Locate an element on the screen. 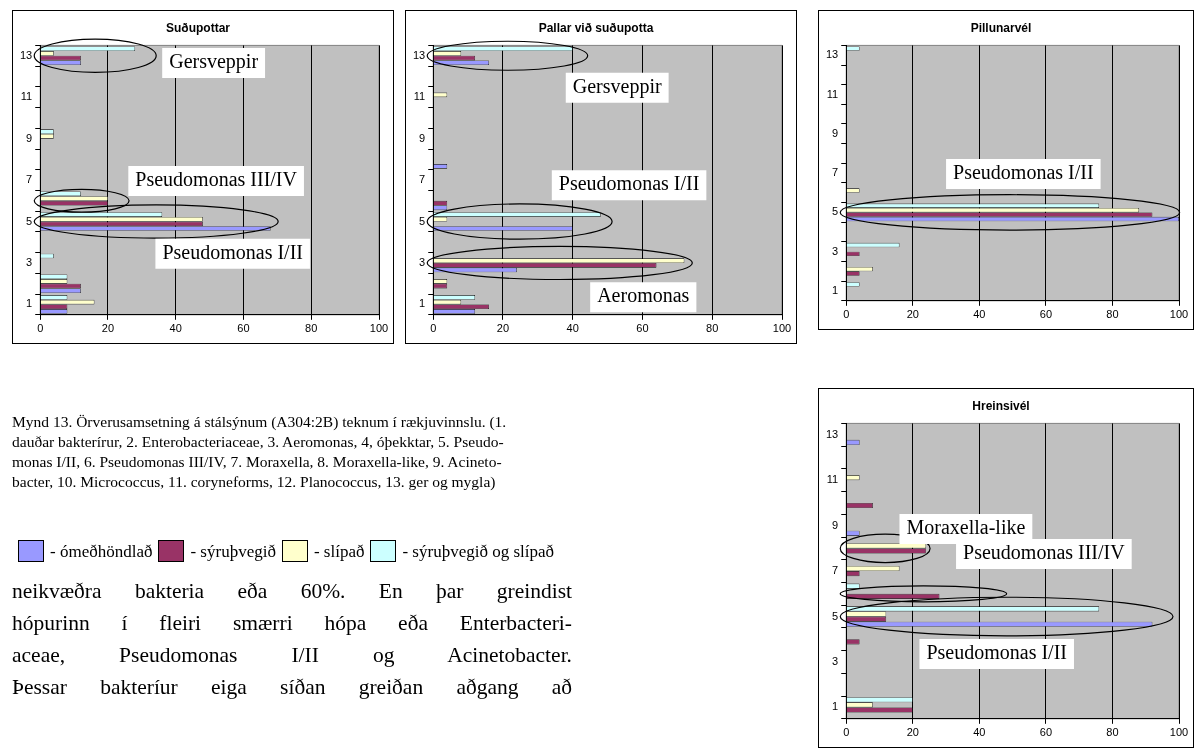  legend-label: - ómeðhöndlað is located at coordinates (101, 552).